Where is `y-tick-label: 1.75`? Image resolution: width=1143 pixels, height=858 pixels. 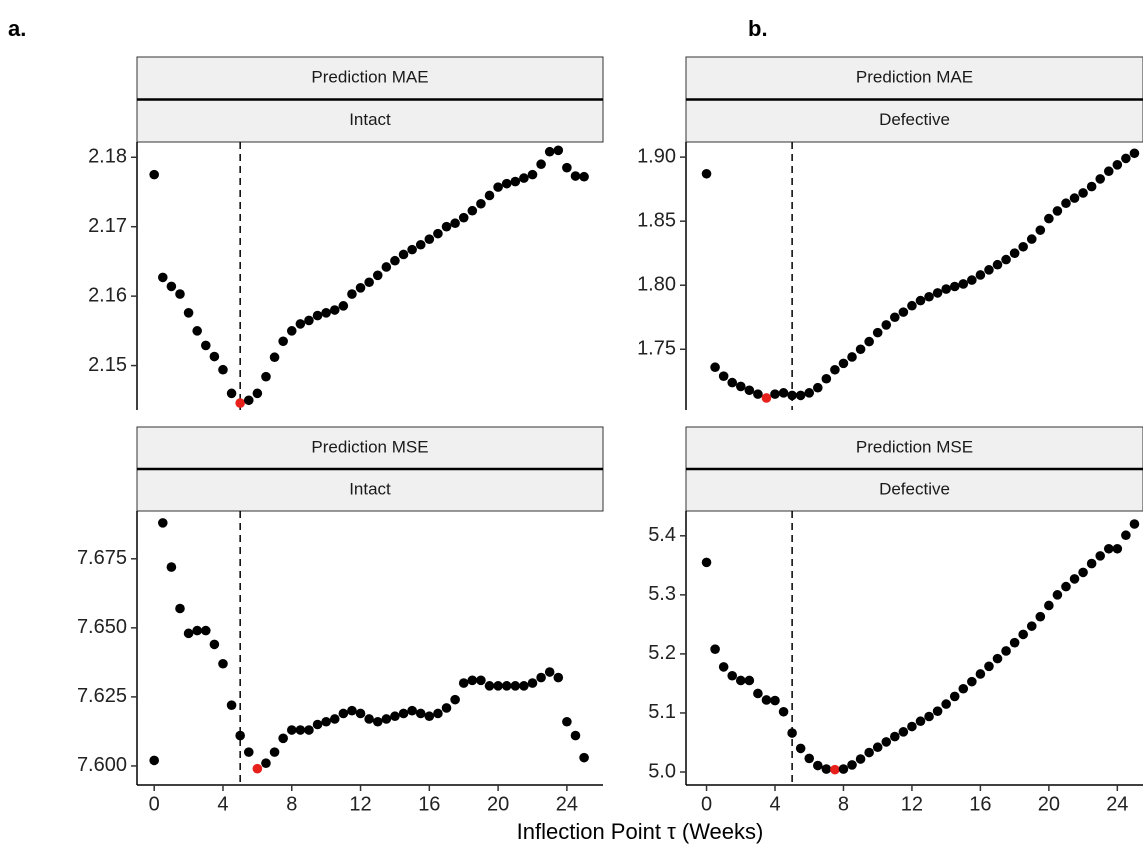
y-tick-label: 1.75 is located at coordinates (656, 349).